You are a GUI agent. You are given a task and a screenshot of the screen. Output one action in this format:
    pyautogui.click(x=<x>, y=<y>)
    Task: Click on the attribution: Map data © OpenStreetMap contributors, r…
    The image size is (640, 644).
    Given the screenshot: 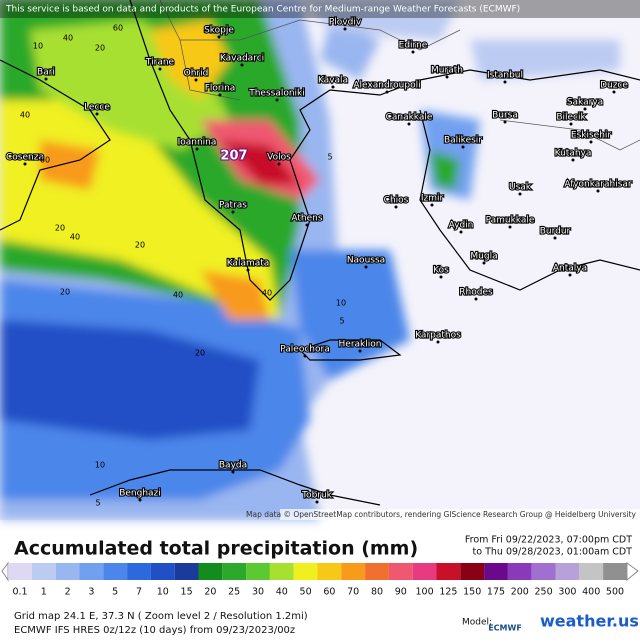 What is the action you would take?
    pyautogui.click(x=441, y=514)
    